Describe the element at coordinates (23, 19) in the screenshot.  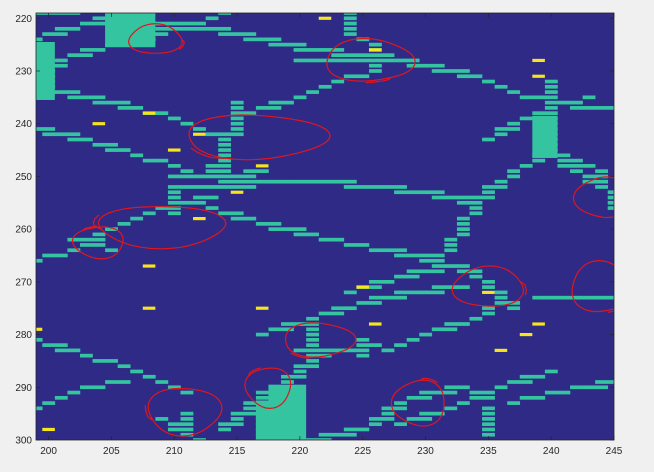
I see `y-tick-label: 220` at that location.